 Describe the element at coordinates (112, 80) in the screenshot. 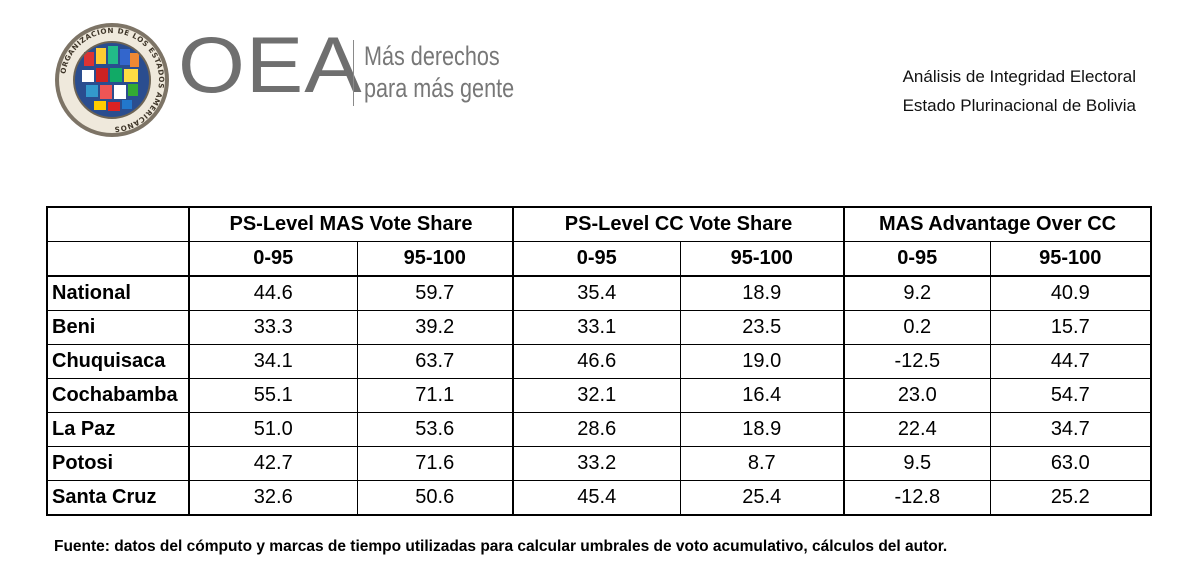

I see `oas-seal-logo: ORGANIZACION DE LOS ESTADOS AMERICANOS` at that location.